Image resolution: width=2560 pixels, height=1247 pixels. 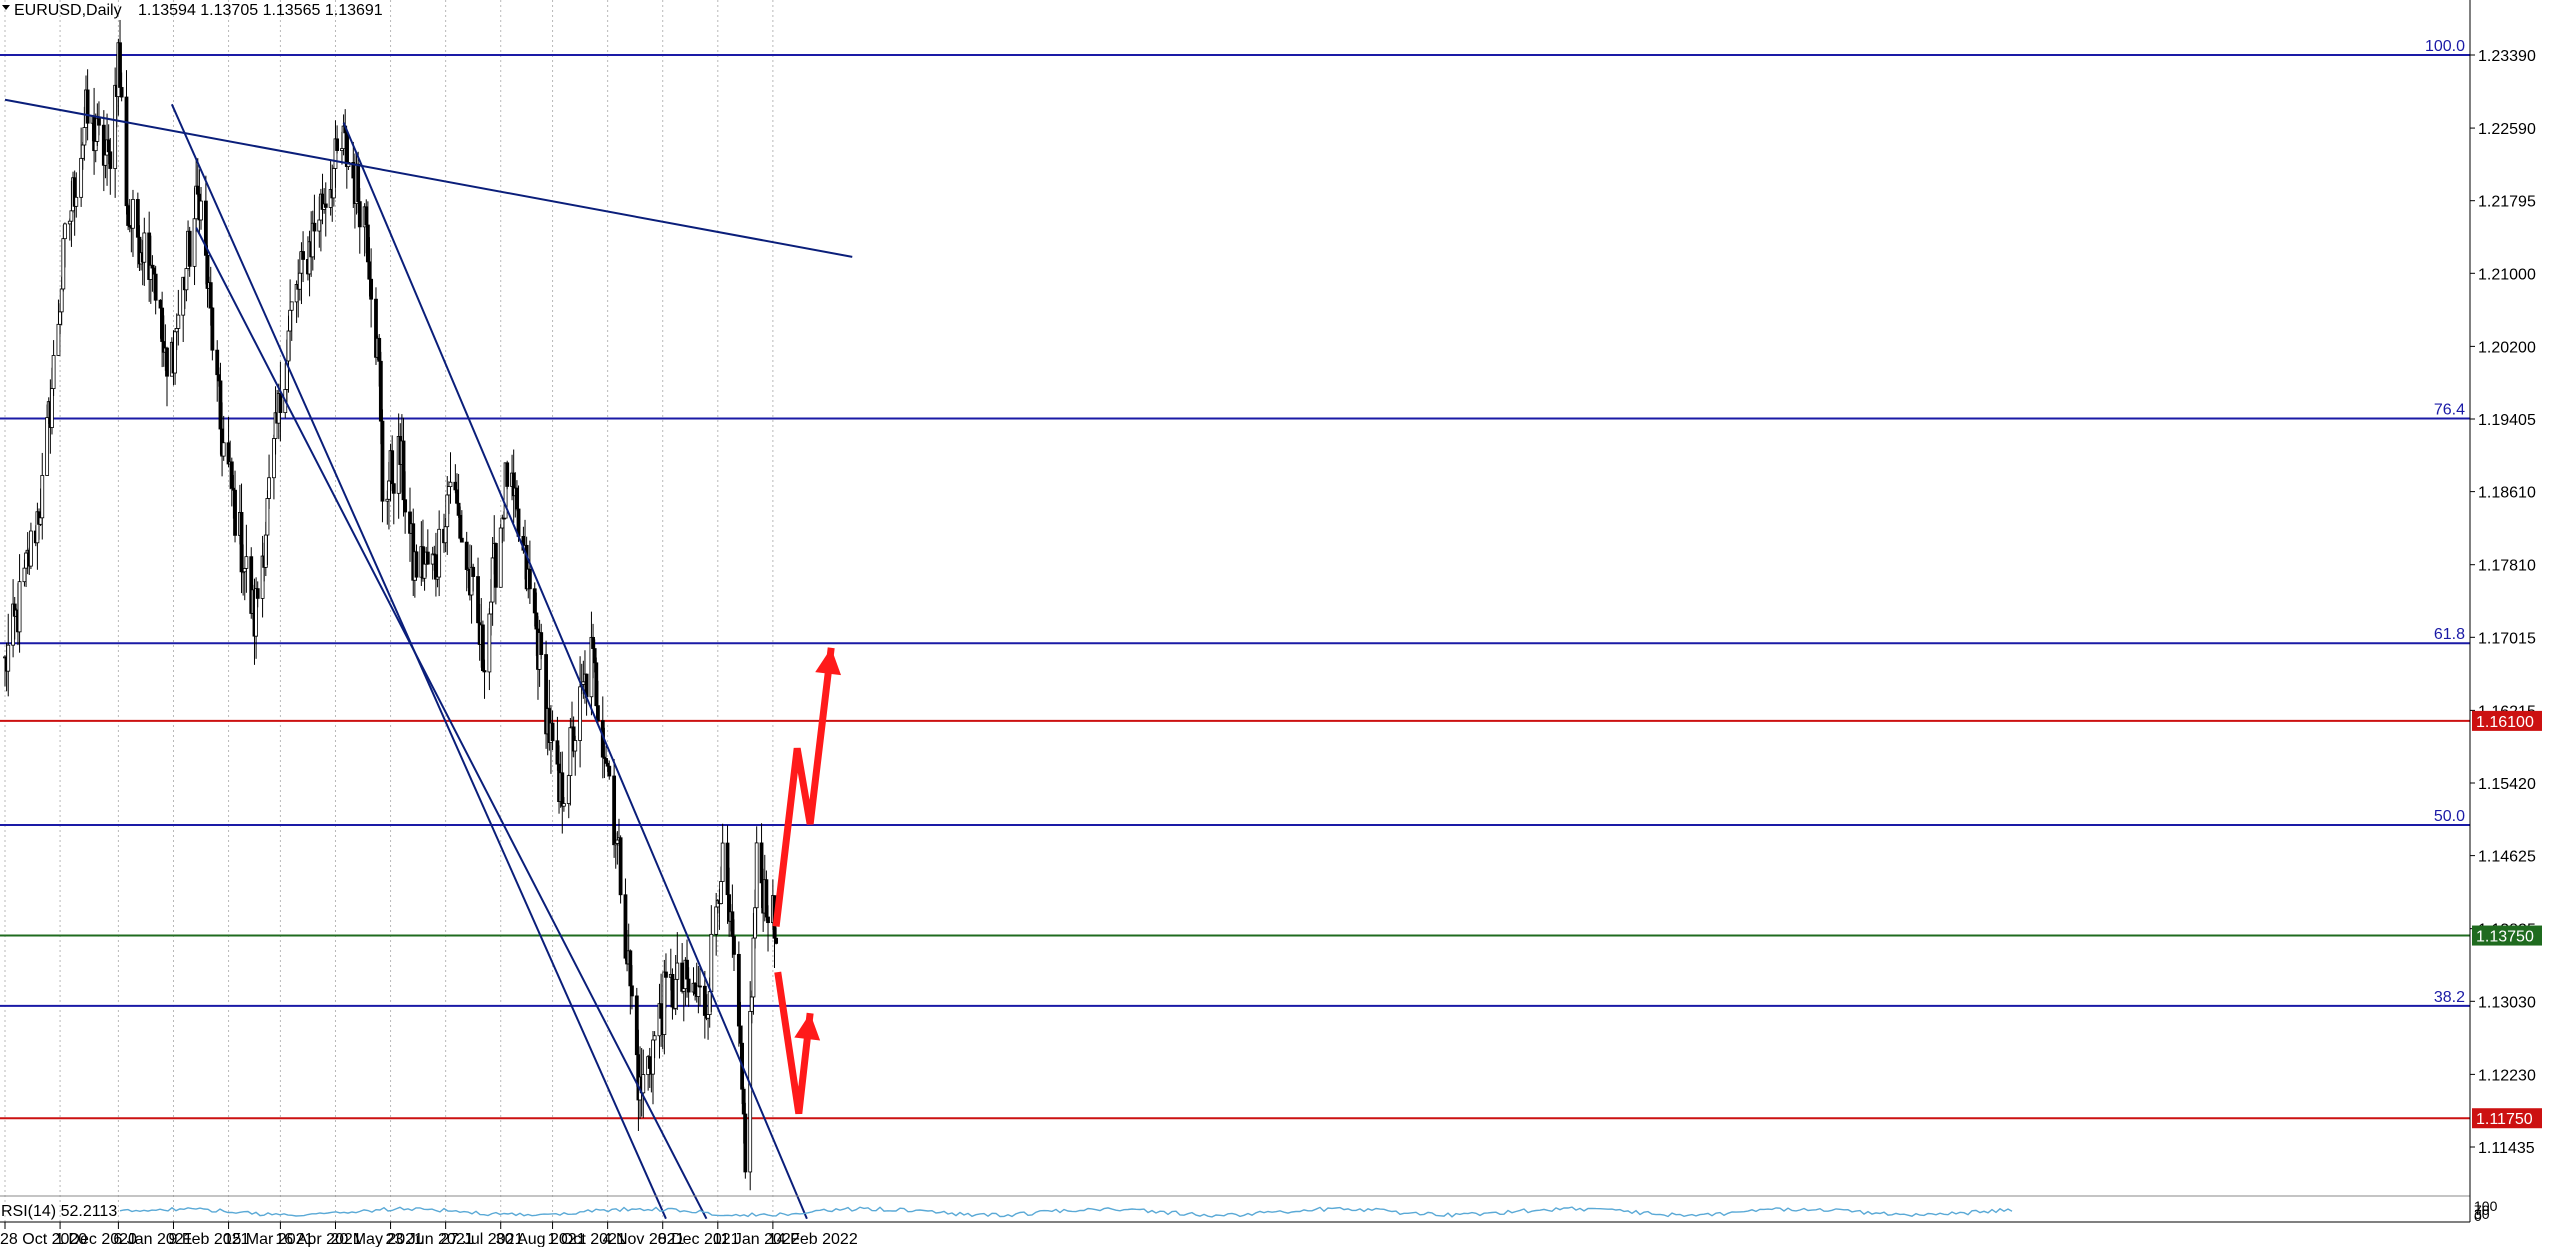 I want to click on price-tick-label: 1.19405, so click(x=2507, y=420).